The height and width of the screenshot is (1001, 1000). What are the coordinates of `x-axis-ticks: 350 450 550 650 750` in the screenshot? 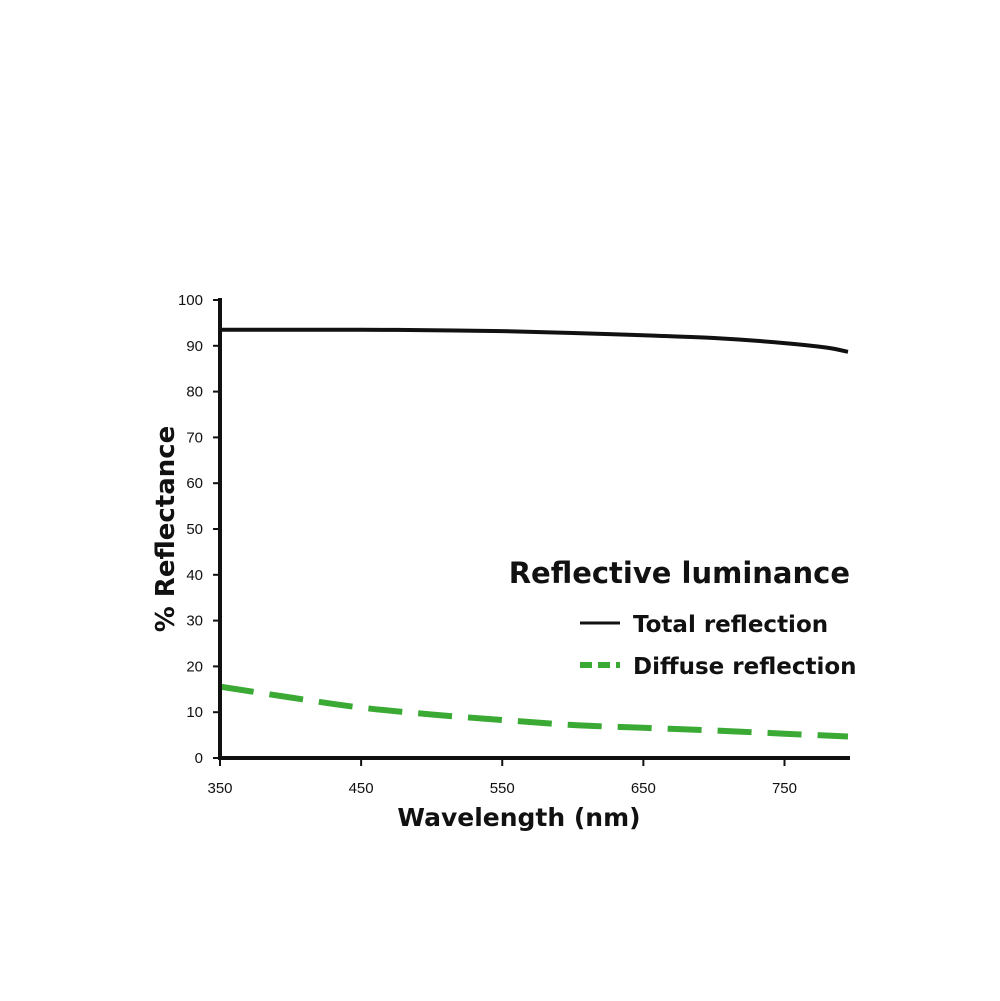 It's located at (502, 777).